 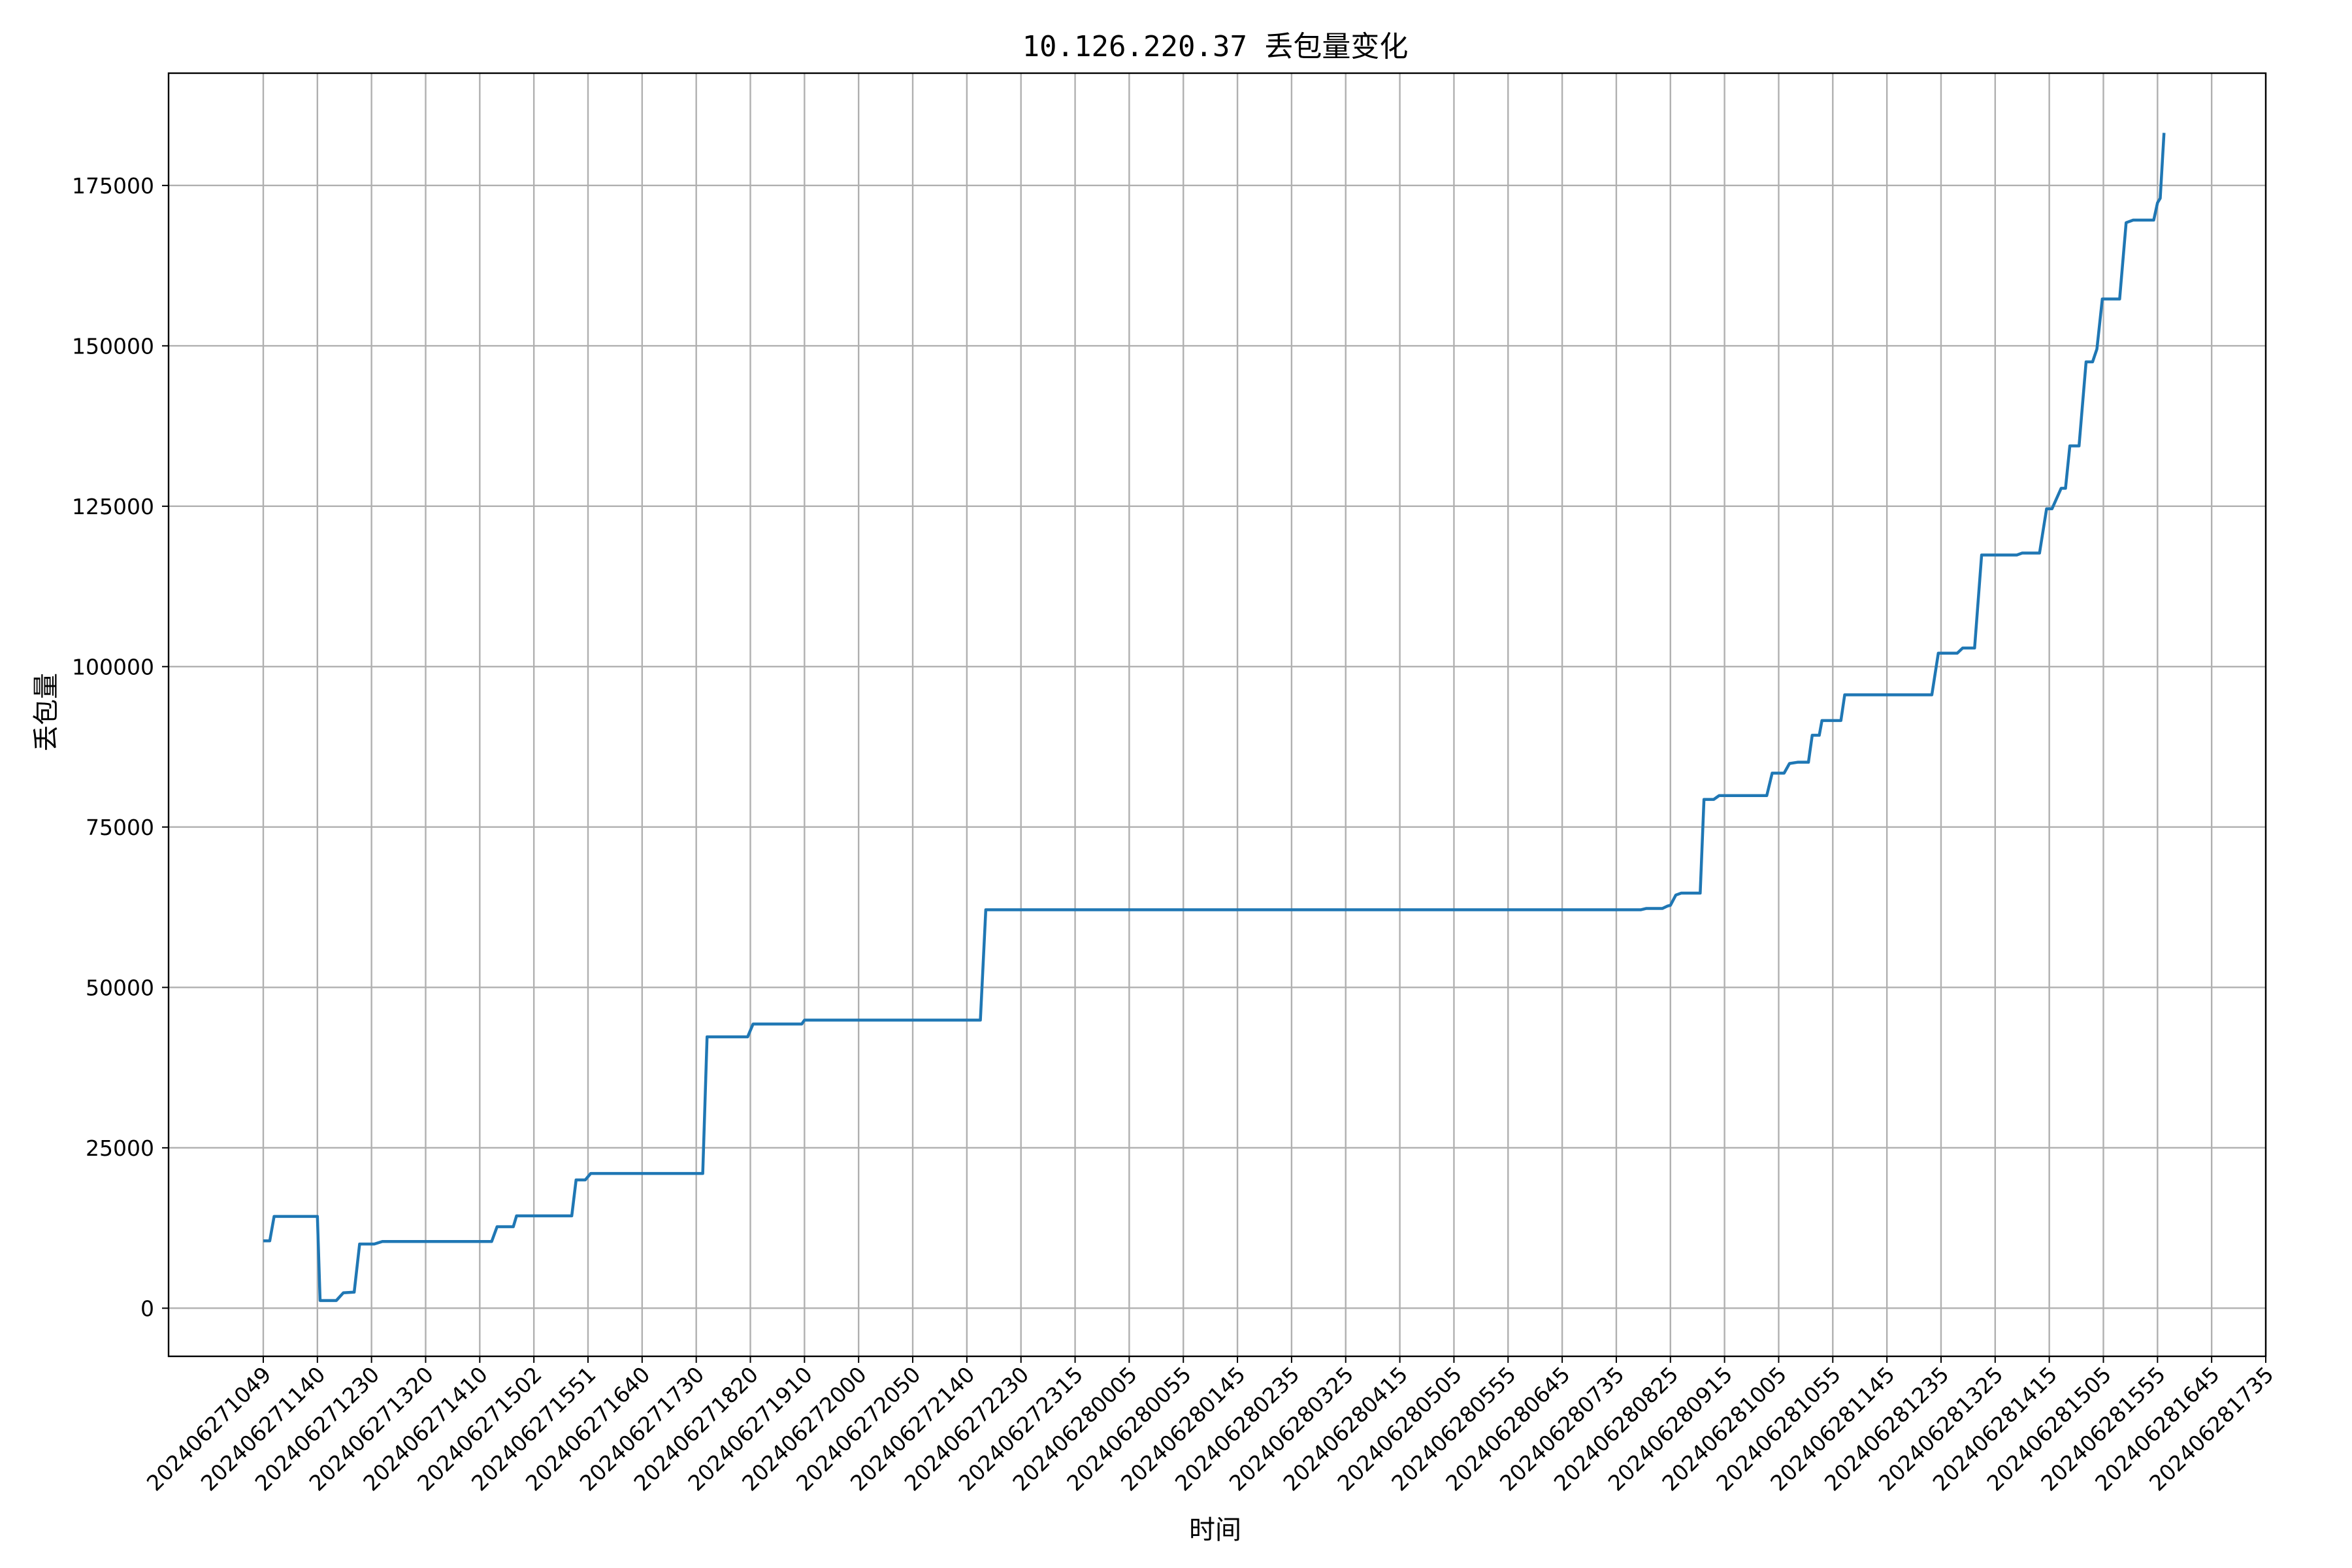 I want to click on y-tick-label: 150000, so click(x=113, y=346).